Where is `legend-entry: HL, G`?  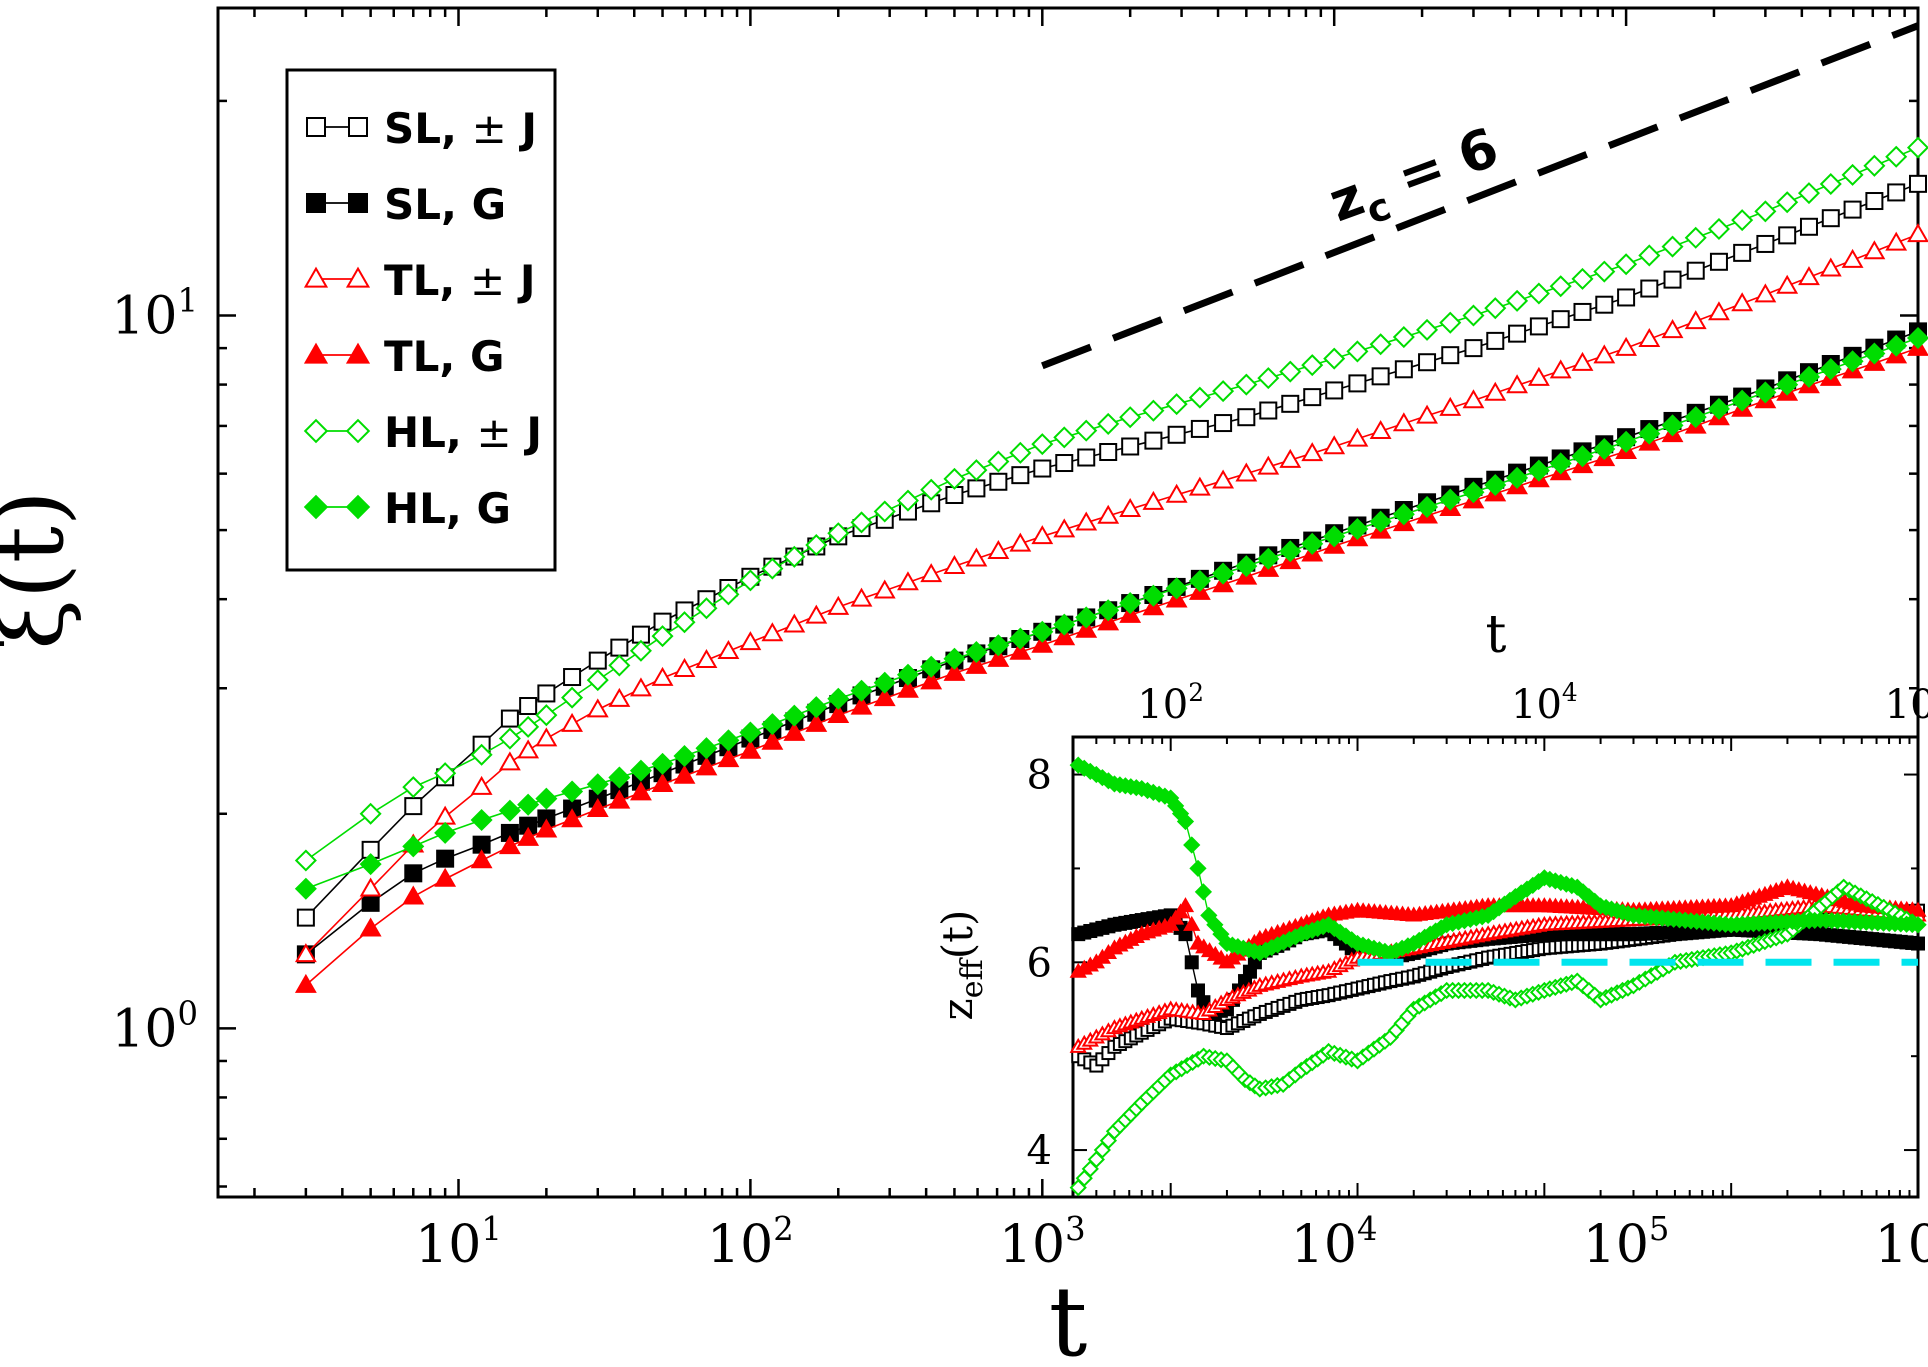
legend-entry: HL, G is located at coordinates (407, 508).